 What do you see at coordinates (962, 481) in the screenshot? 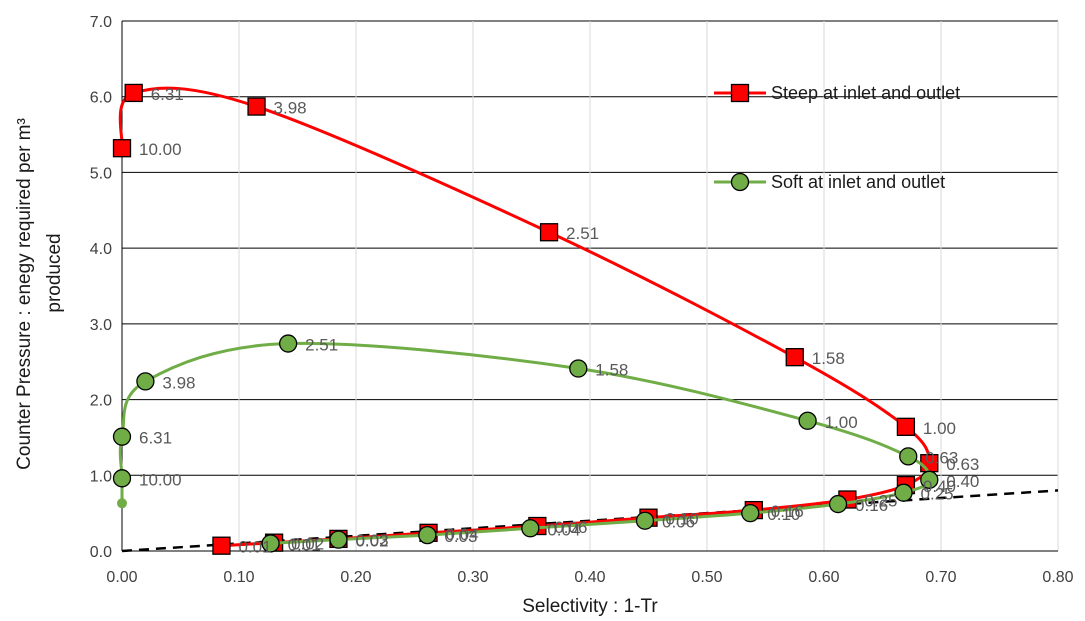
I see `data-label-soft: 0.40` at bounding box center [962, 481].